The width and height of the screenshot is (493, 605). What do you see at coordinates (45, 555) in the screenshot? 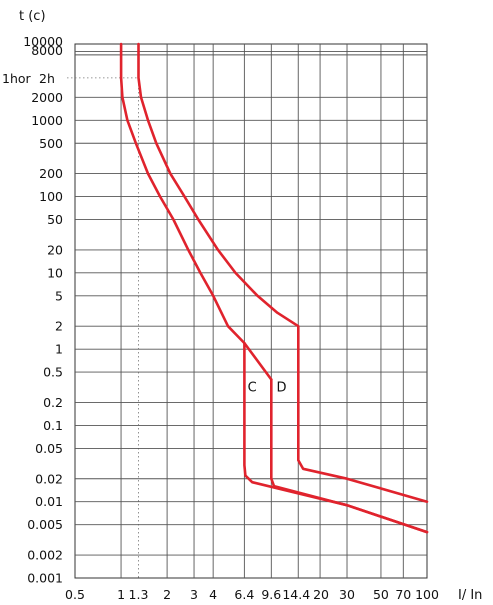
I see `y-tick-label: 0.002` at bounding box center [45, 555].